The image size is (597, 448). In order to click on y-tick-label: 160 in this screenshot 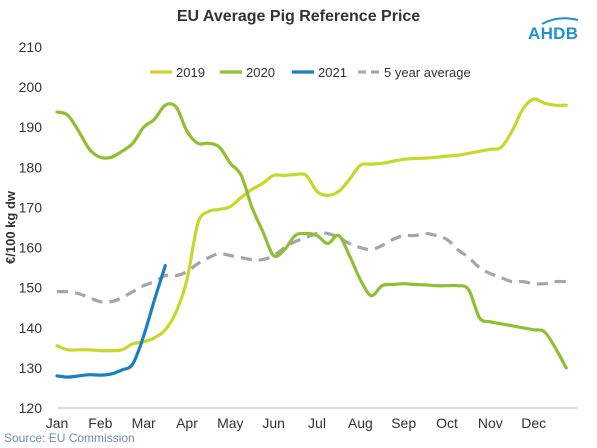, I will do `click(31, 248)`.